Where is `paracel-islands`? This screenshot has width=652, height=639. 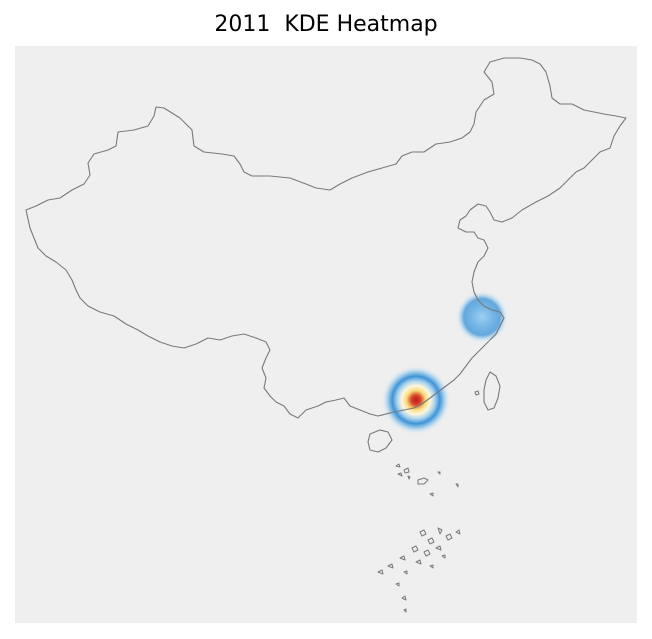
paracel-islands is located at coordinates (427, 480).